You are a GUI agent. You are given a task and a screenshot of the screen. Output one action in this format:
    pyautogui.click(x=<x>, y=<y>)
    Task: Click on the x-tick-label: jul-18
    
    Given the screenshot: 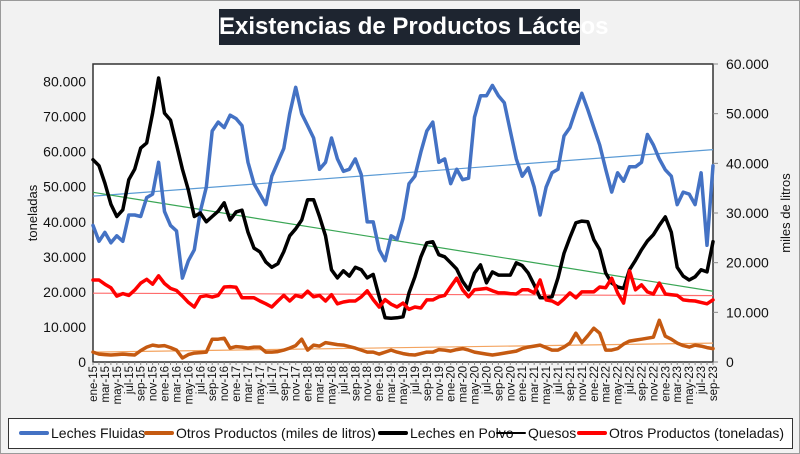 What is the action you would take?
    pyautogui.click(x=344, y=380)
    